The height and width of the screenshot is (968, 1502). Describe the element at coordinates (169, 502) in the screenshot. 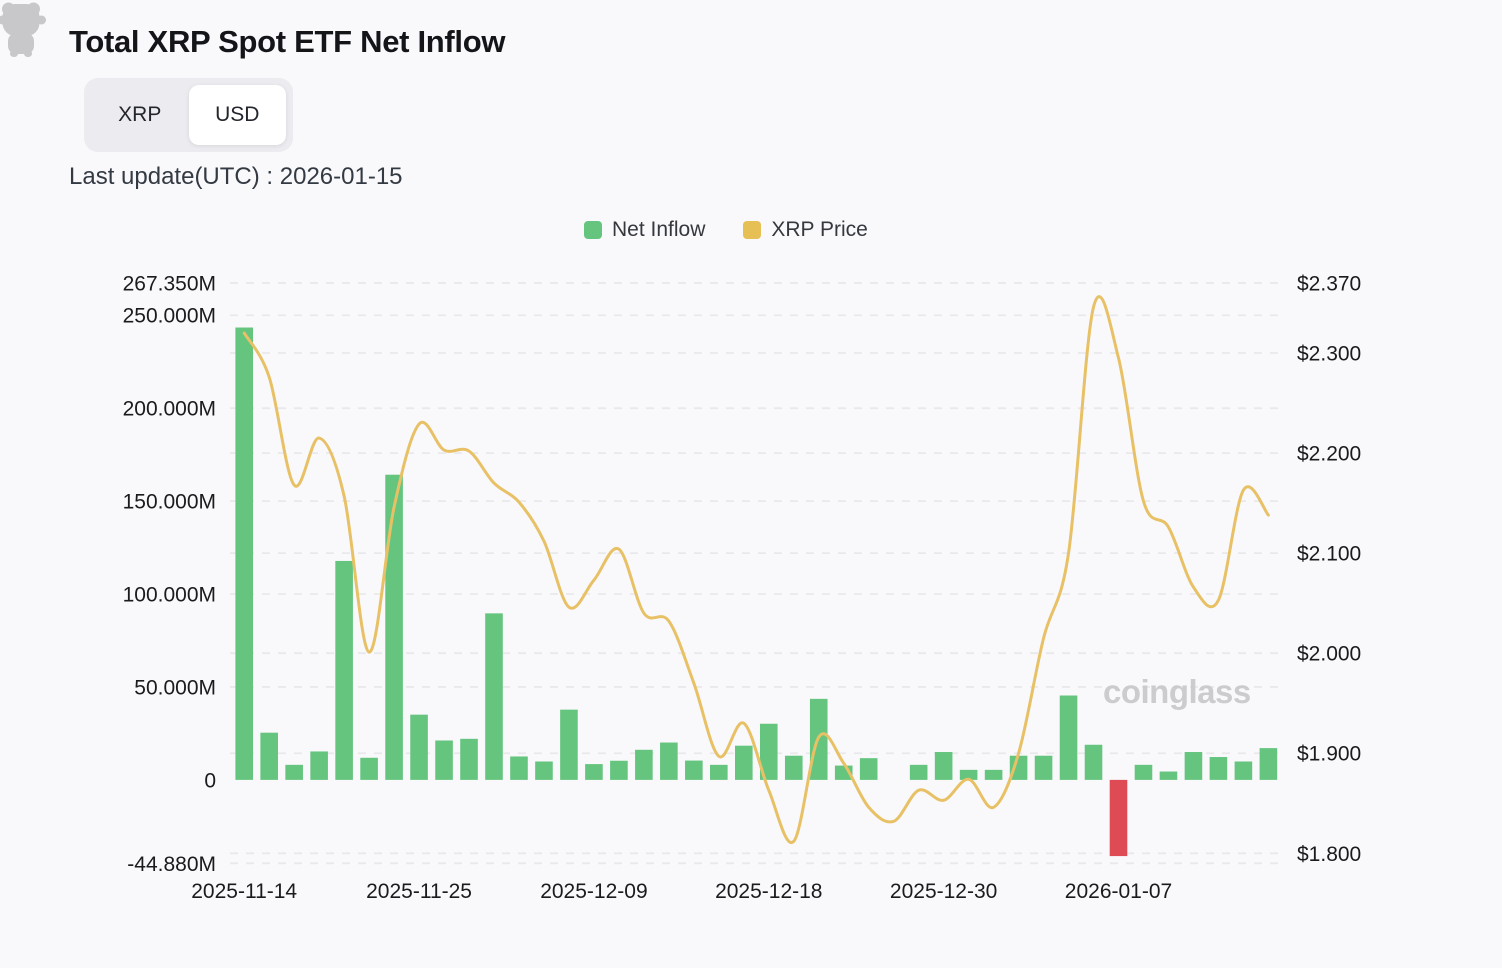

I see `left-axis-tick: 150.000M` at that location.